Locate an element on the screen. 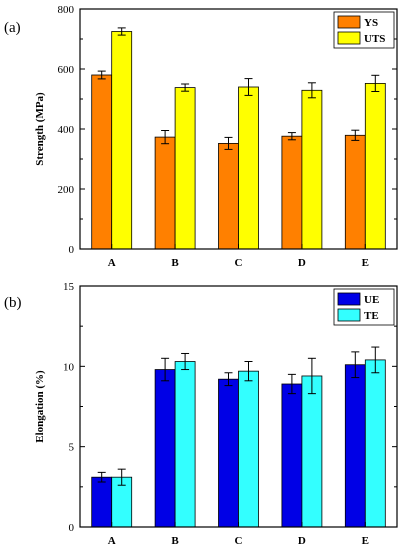  bar-ys-b is located at coordinates (165, 193).